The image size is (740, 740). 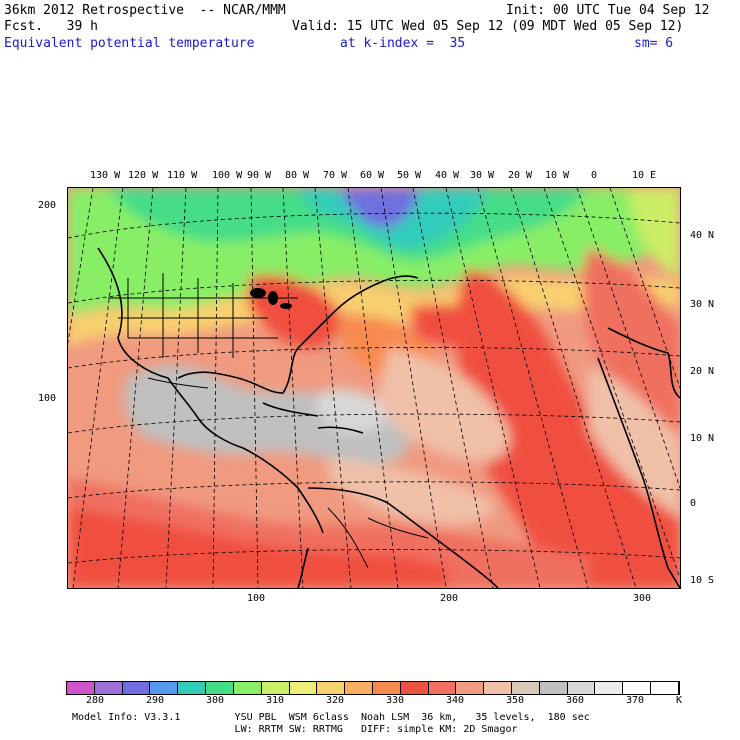 What do you see at coordinates (155, 700) in the screenshot?
I see `colorbar-label: 290` at bounding box center [155, 700].